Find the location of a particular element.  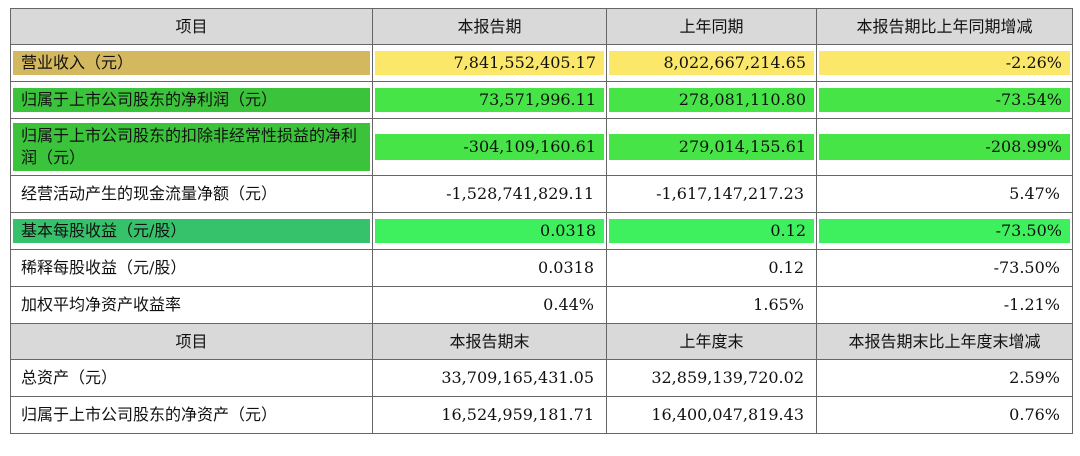

cell-prior: -1,617,147,217.23 is located at coordinates (730, 193).